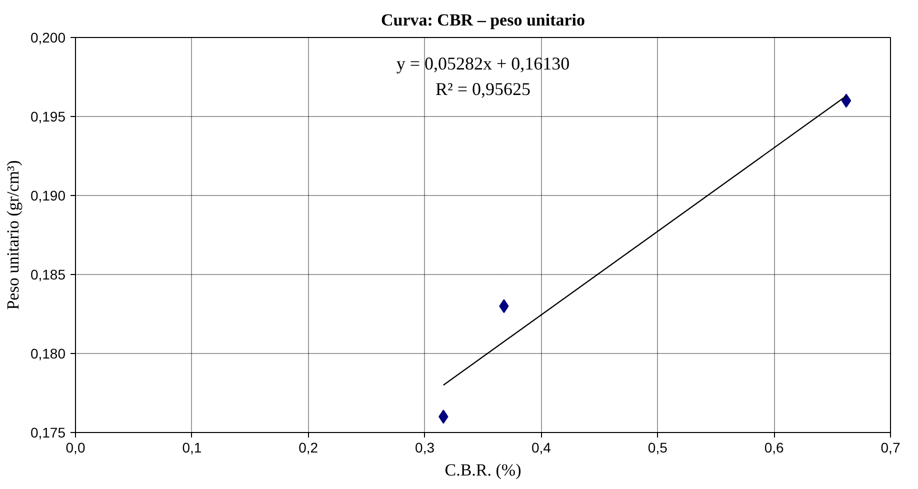 The width and height of the screenshot is (918, 489). What do you see at coordinates (425, 448) in the screenshot?
I see `x-tick-label: 0,3` at bounding box center [425, 448].